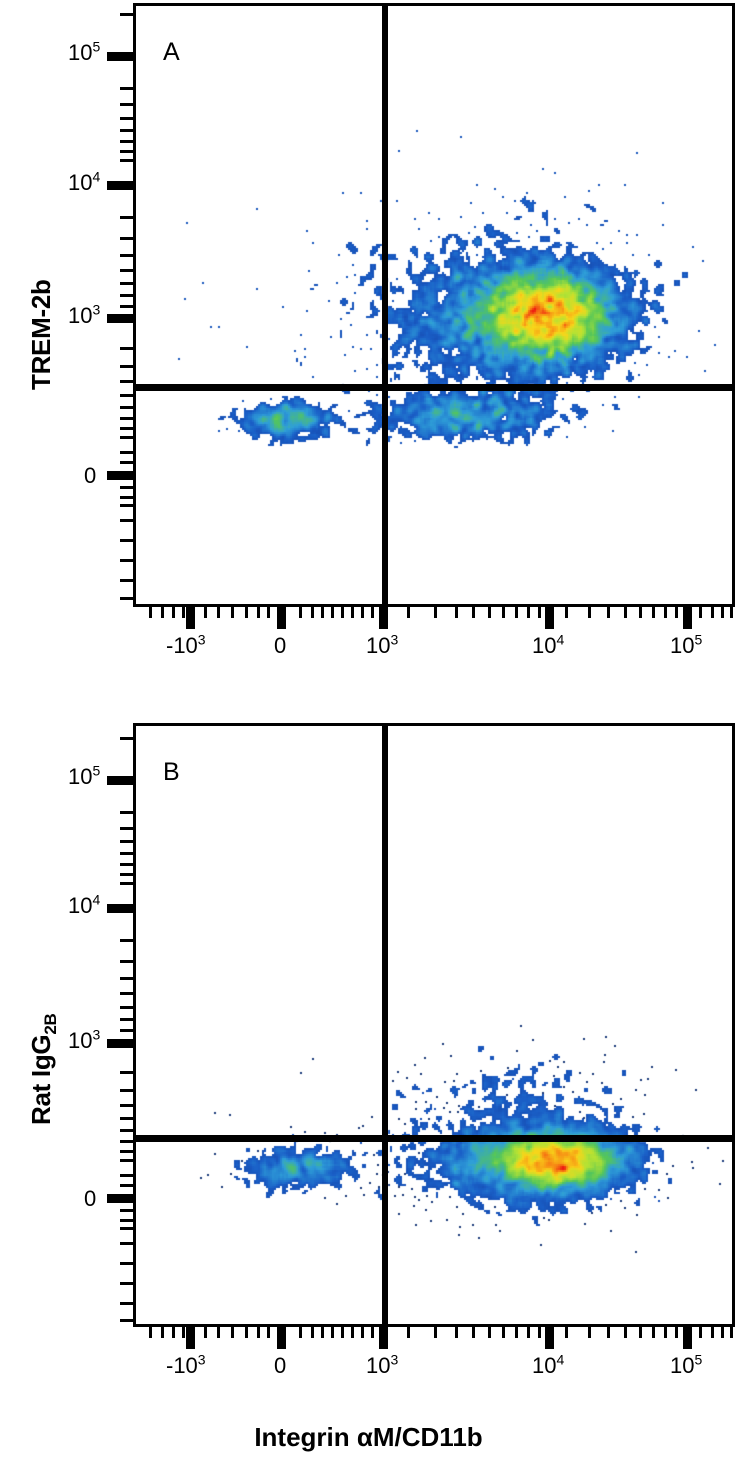 The image size is (737, 1471). I want to click on x-axis-label: Integrin αM/CD11b, so click(368, 1437).